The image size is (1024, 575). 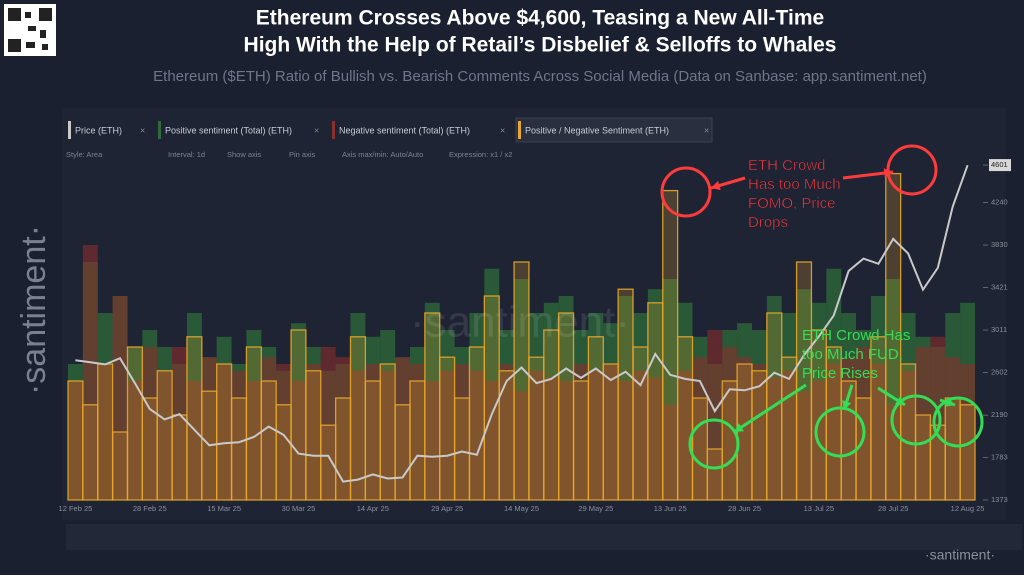 I want to click on legend-label: Negative sentiment (Total) (ETH), so click(x=404, y=130).